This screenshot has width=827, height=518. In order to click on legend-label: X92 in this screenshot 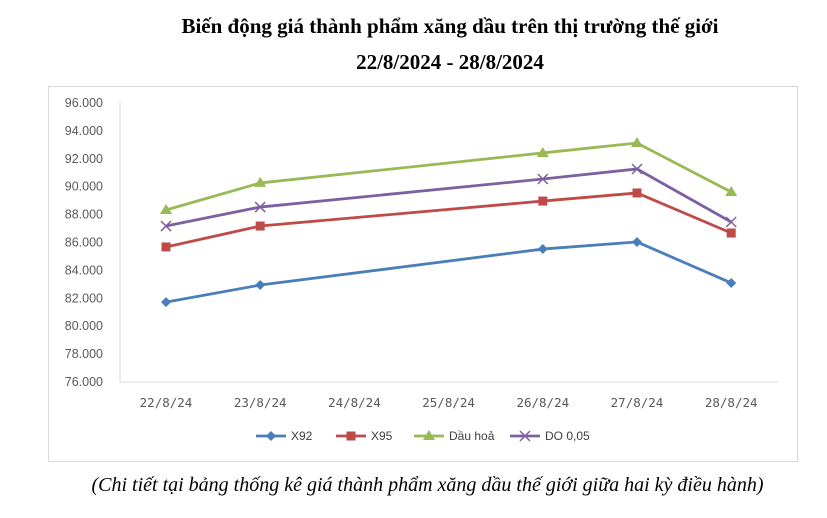, I will do `click(302, 436)`.